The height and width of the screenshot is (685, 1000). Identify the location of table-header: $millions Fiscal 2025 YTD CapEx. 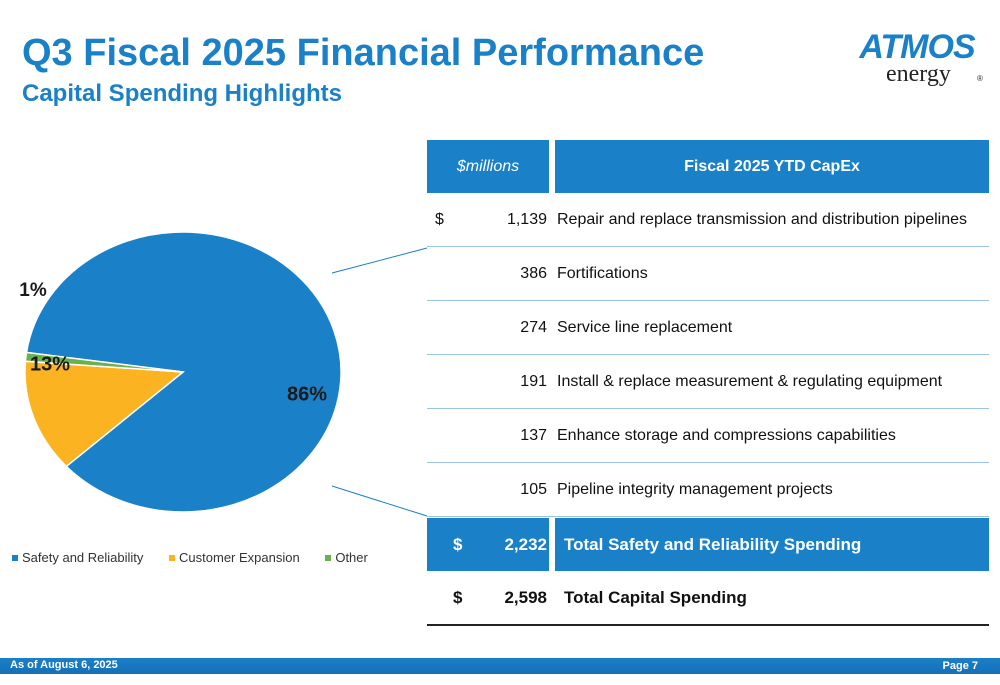
(708, 166).